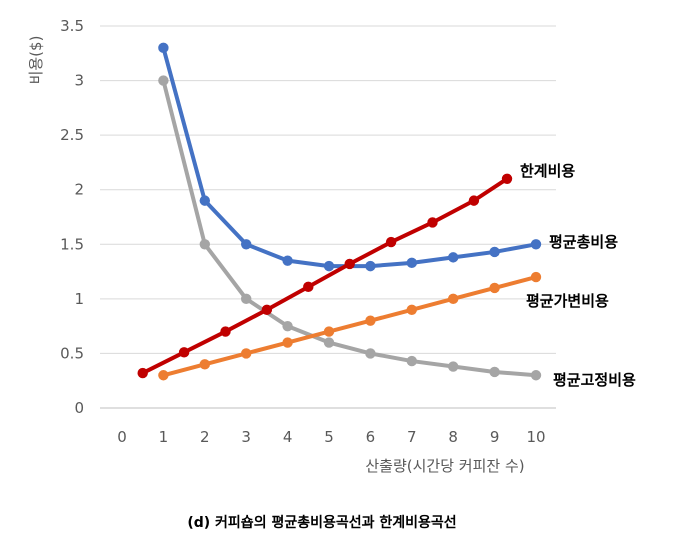 The height and width of the screenshot is (555, 680). What do you see at coordinates (547, 171) in the screenshot?
I see `series-label: 한계비용` at bounding box center [547, 171].